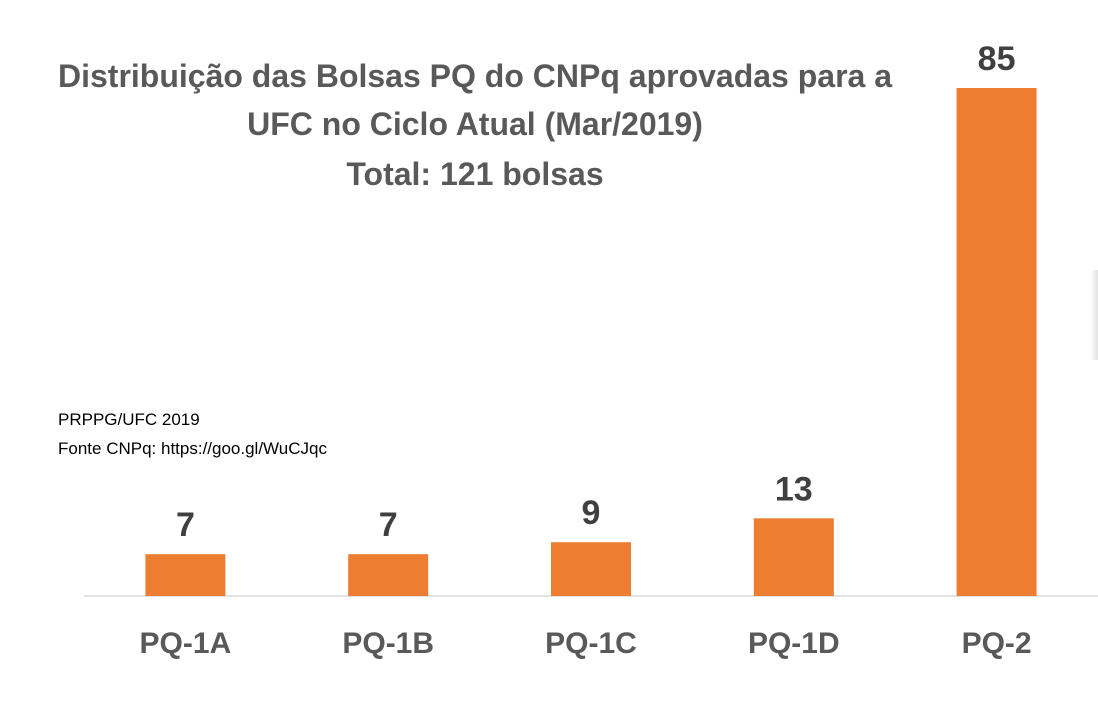 This screenshot has height=708, width=1098. I want to click on data-label-pq-1c: 9, so click(591, 513).